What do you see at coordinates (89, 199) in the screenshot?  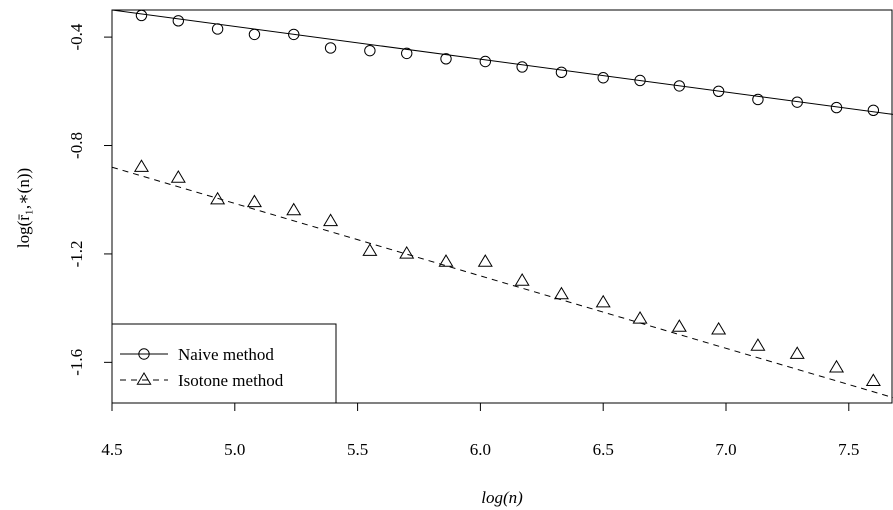 I see `y-axis: -0.4 -0.8 -1.2 -1.6` at bounding box center [89, 199].